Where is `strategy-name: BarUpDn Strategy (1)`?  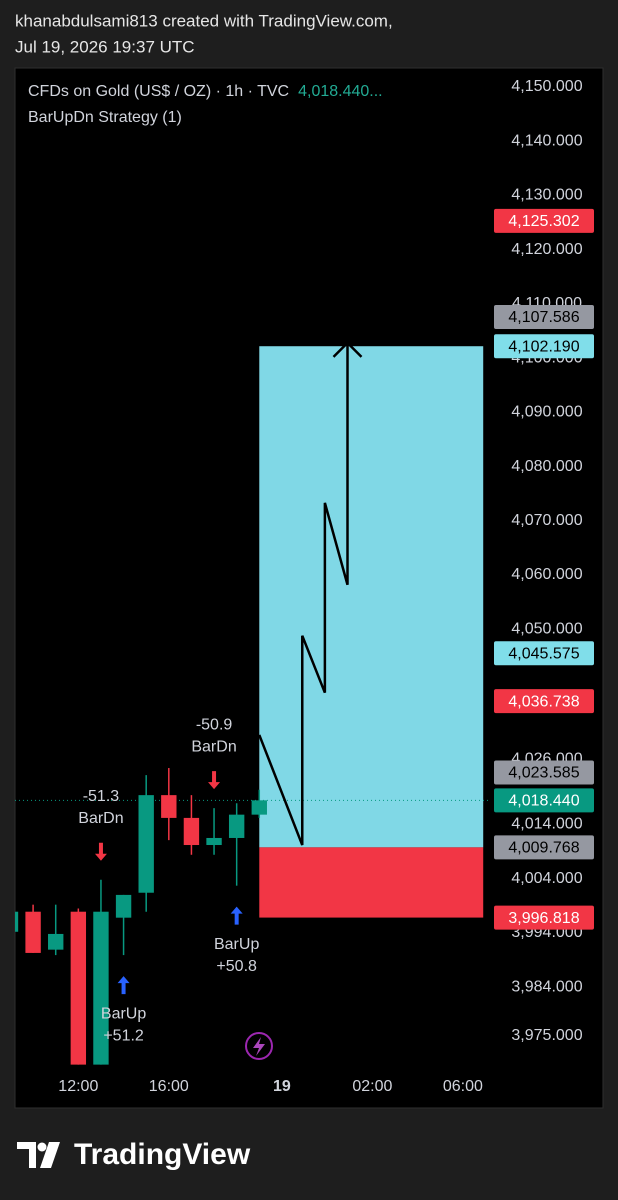 strategy-name: BarUpDn Strategy (1) is located at coordinates (105, 117).